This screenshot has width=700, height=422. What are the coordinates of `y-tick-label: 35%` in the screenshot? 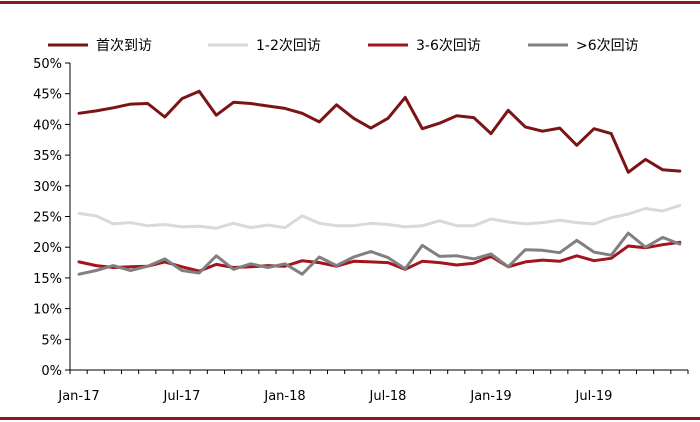 It's located at (47, 156).